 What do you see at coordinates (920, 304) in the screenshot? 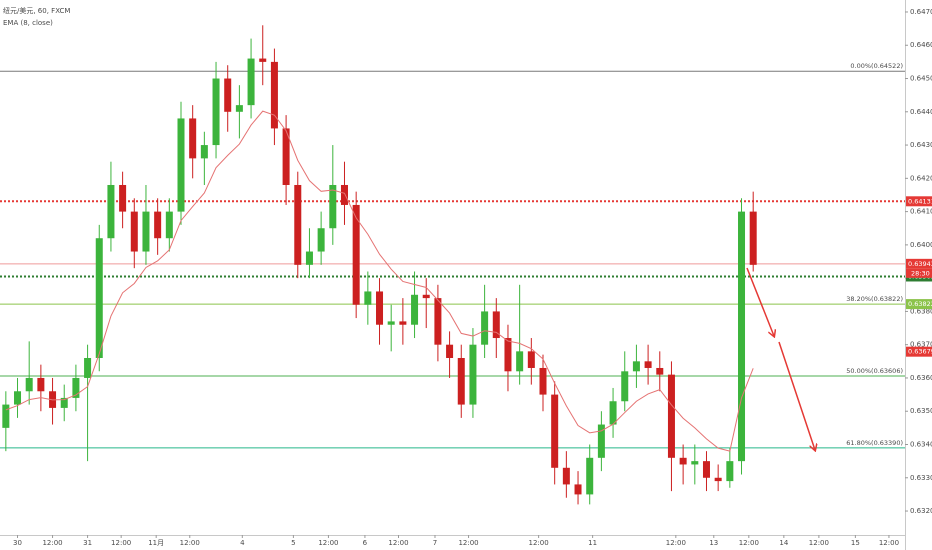
I see `price-tag-label: 0.63822` at bounding box center [920, 304].